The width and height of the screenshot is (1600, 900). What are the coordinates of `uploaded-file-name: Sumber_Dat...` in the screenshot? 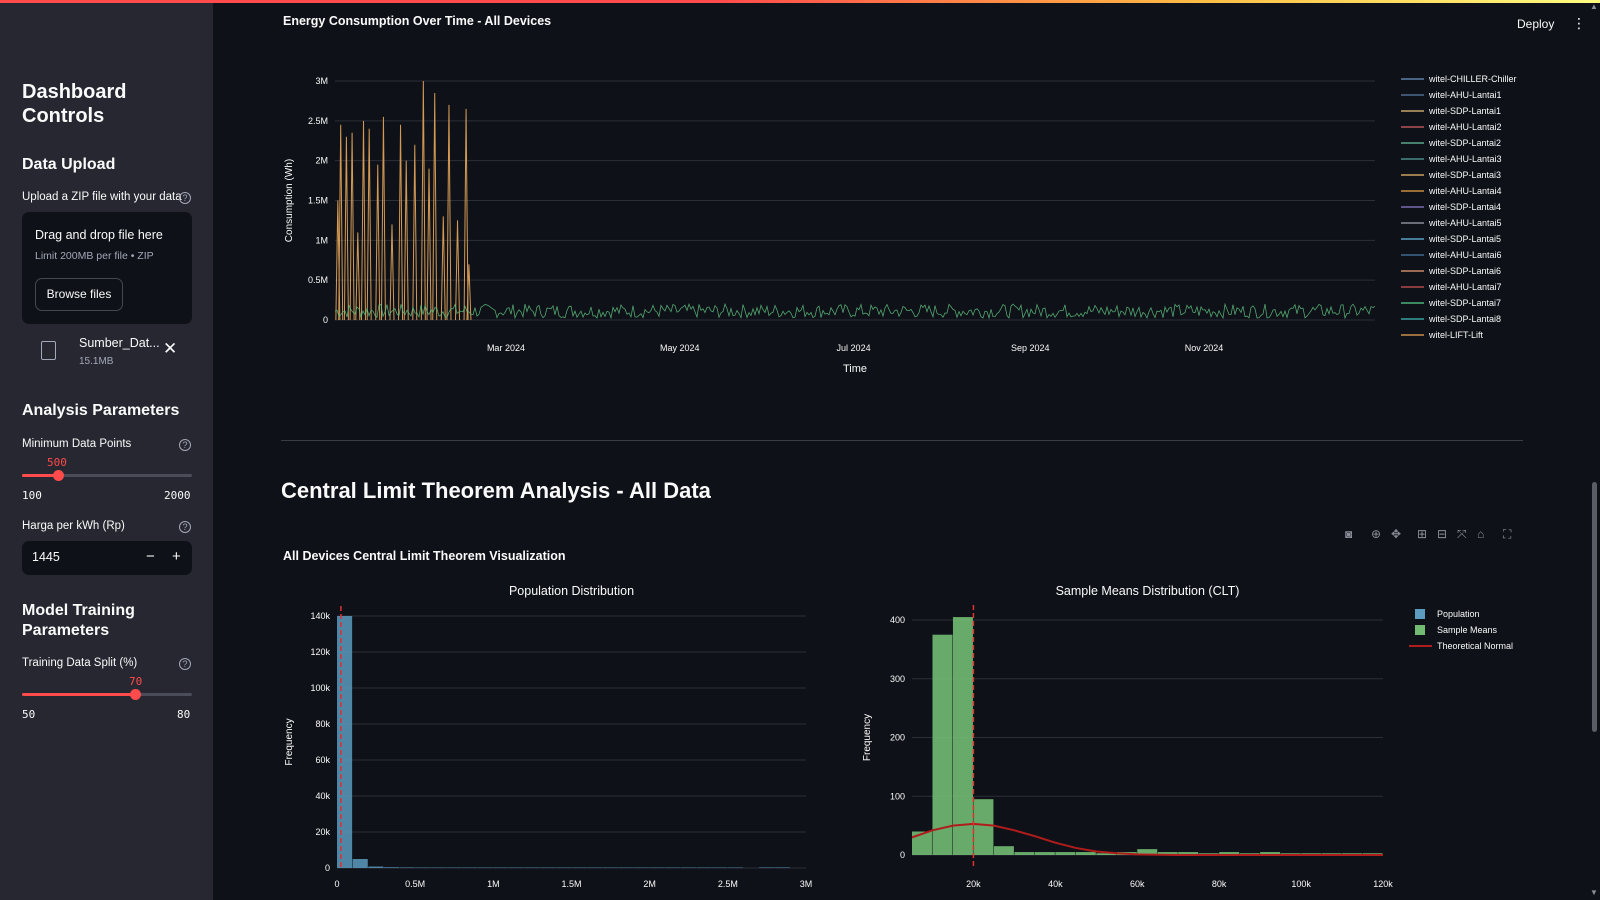 It's located at (119, 343).